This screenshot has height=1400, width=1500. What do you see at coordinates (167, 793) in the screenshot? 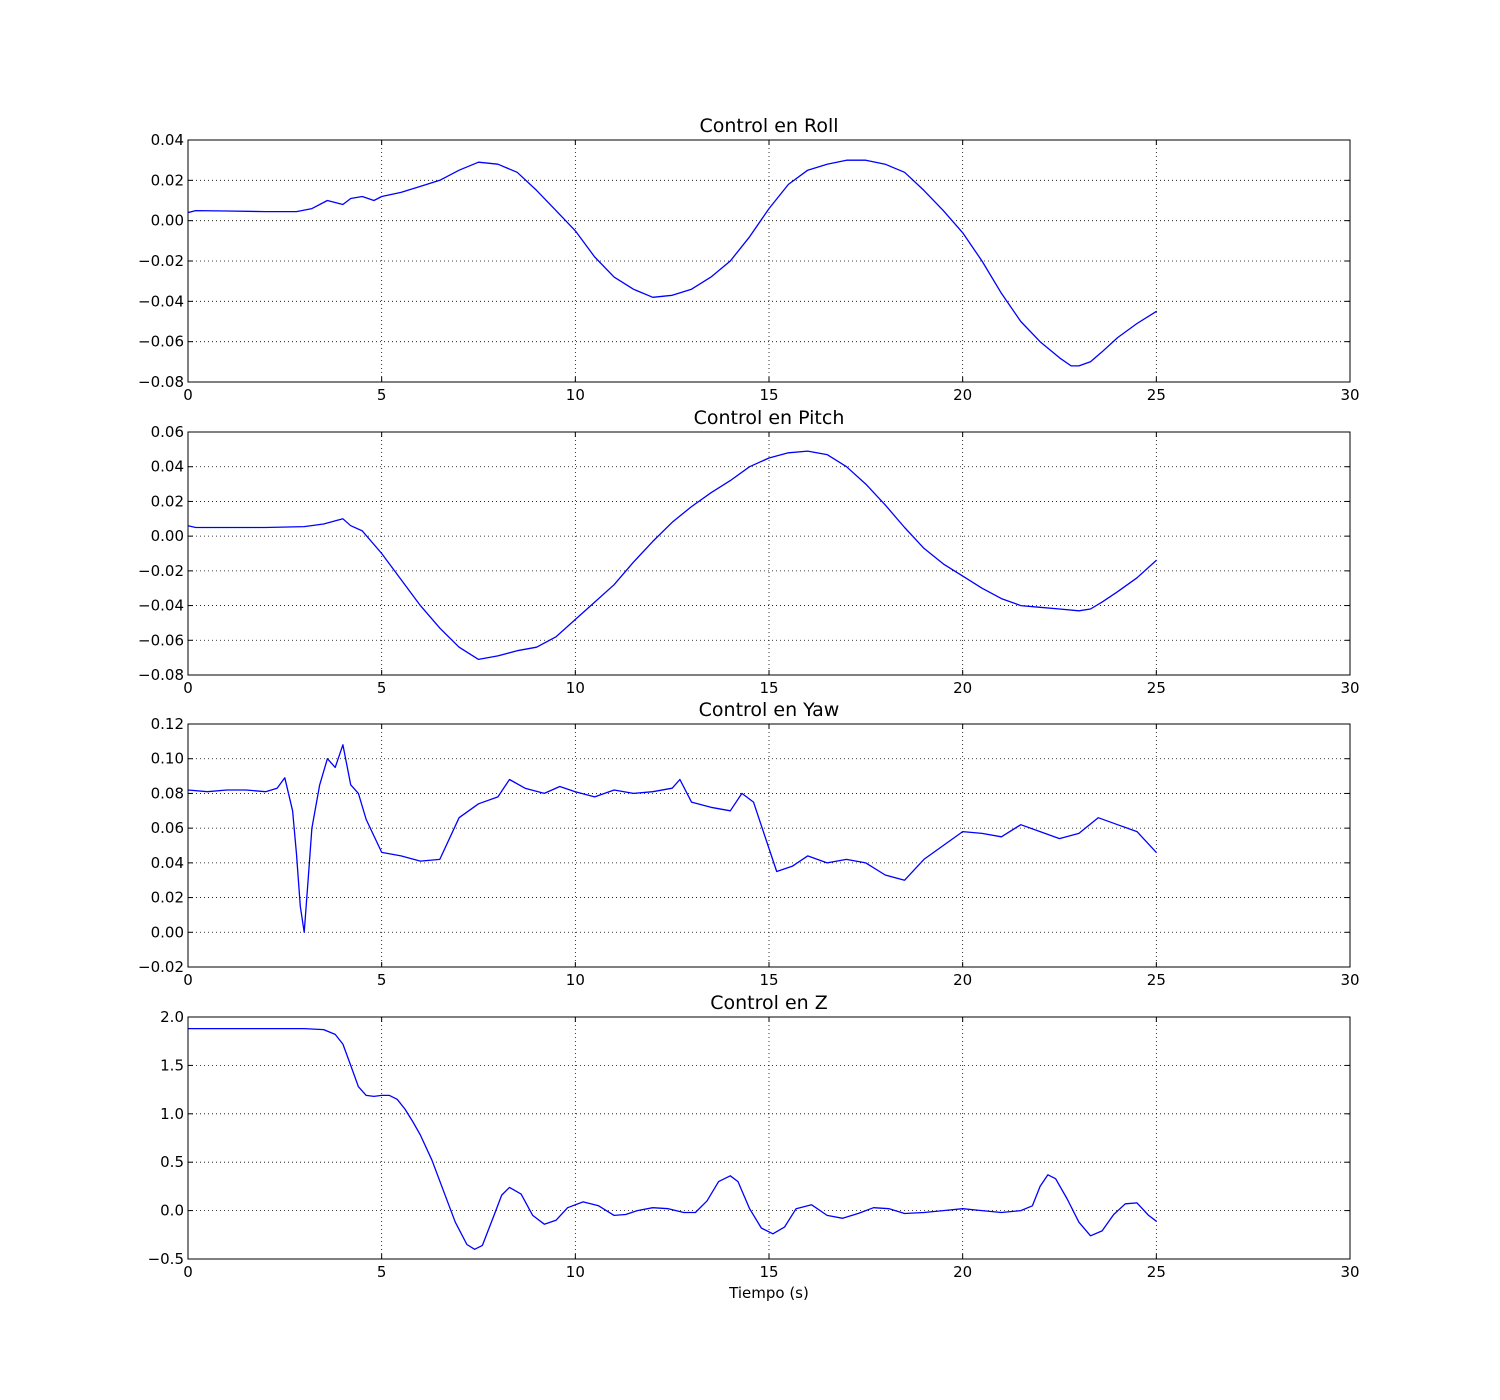
I see `y-tick-label: 0.08` at bounding box center [167, 793].